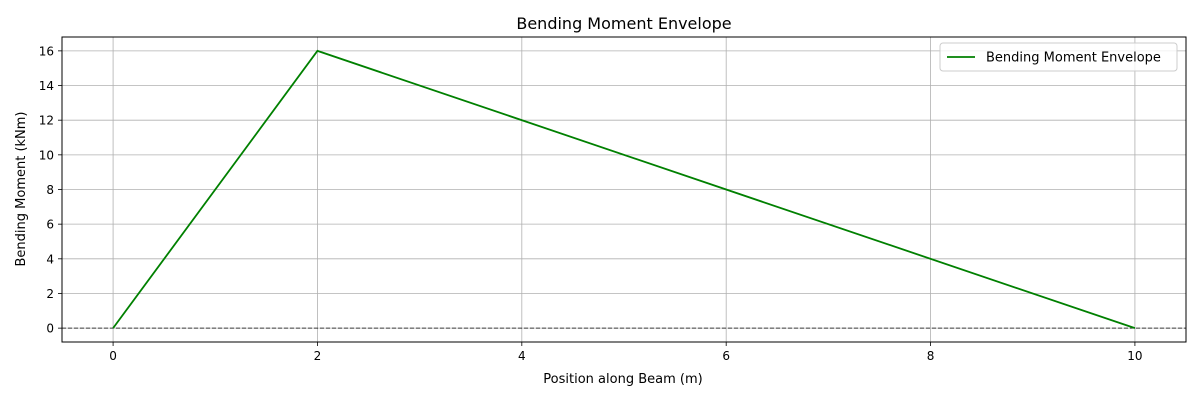 This screenshot has width=1200, height=400. What do you see at coordinates (50, 329) in the screenshot?
I see `y-tick-label: 0` at bounding box center [50, 329].